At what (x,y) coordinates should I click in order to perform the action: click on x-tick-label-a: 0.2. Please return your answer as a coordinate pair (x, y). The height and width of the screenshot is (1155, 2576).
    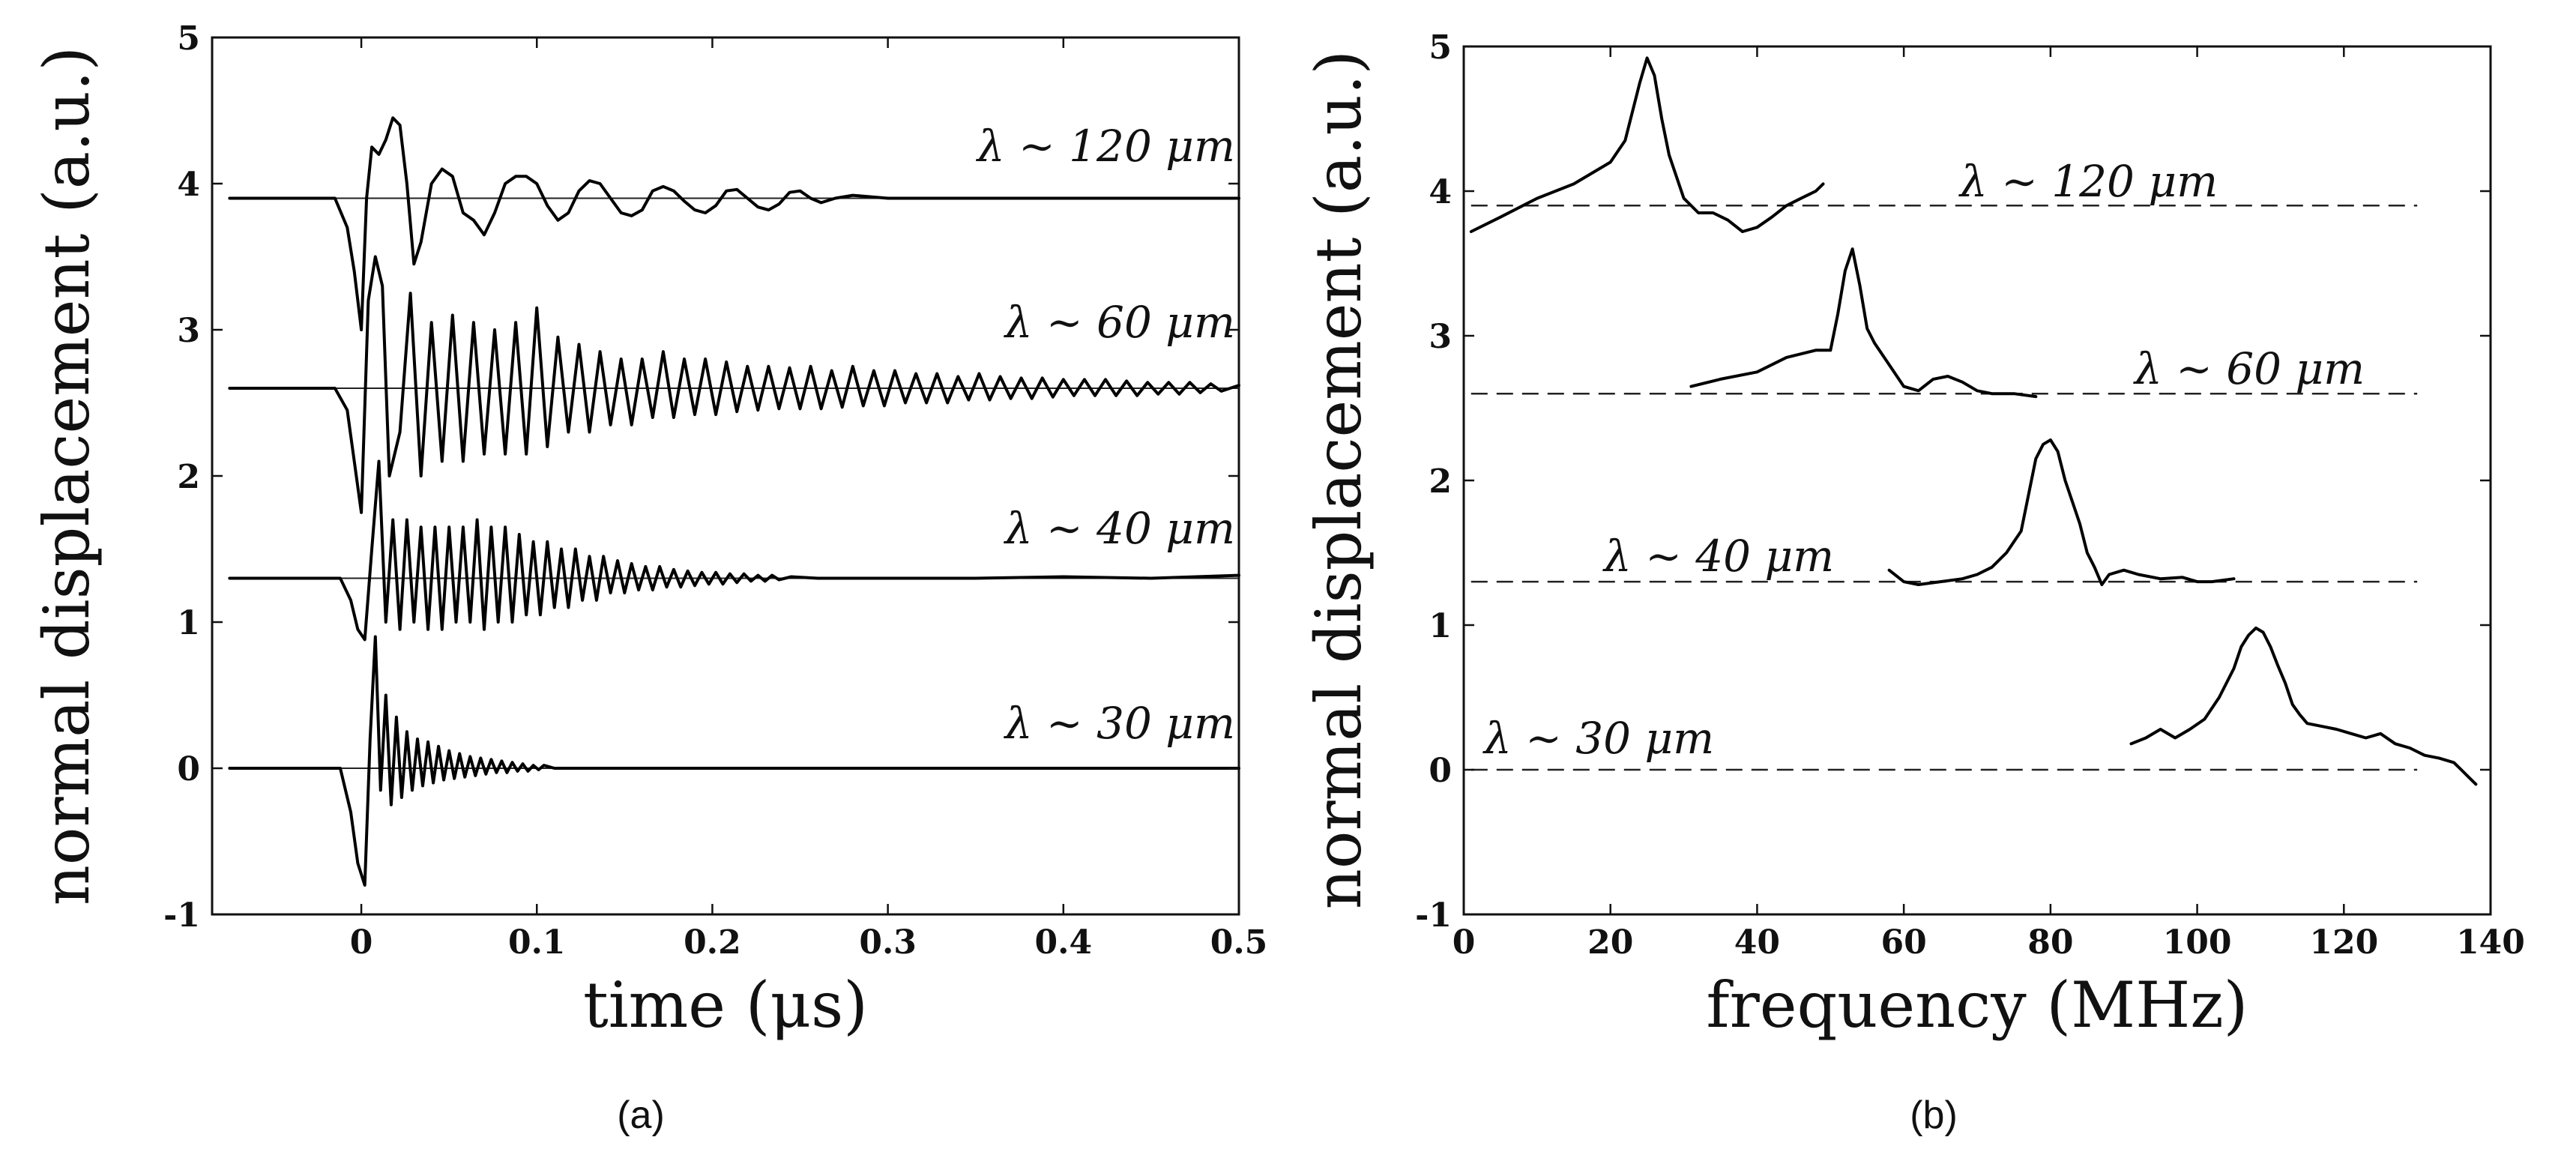
    Looking at the image, I should click on (712, 942).